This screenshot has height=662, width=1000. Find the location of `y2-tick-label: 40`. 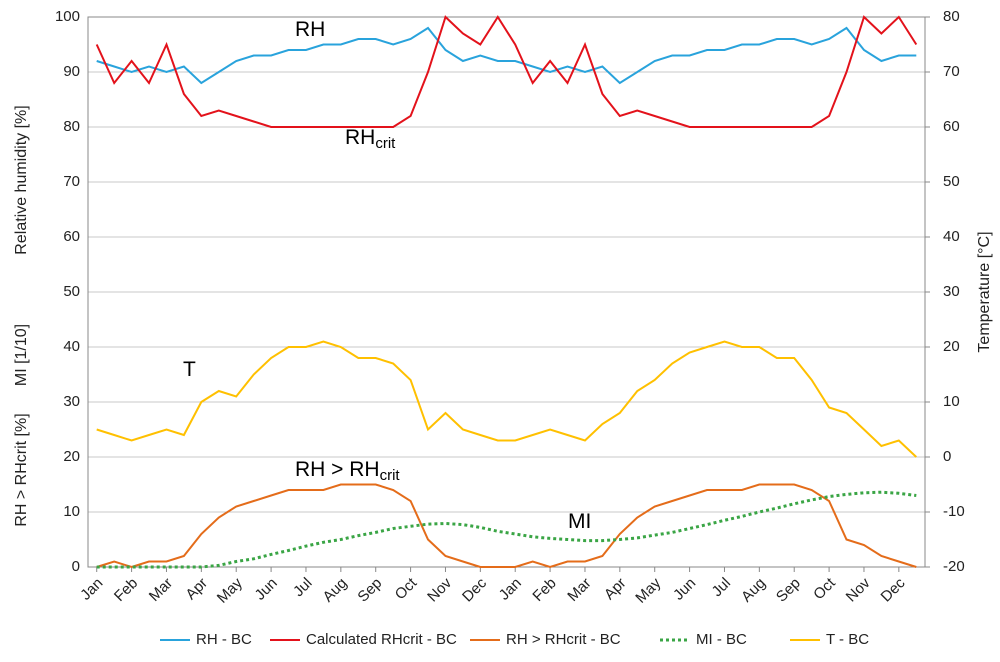

y2-tick-label: 40 is located at coordinates (951, 236).